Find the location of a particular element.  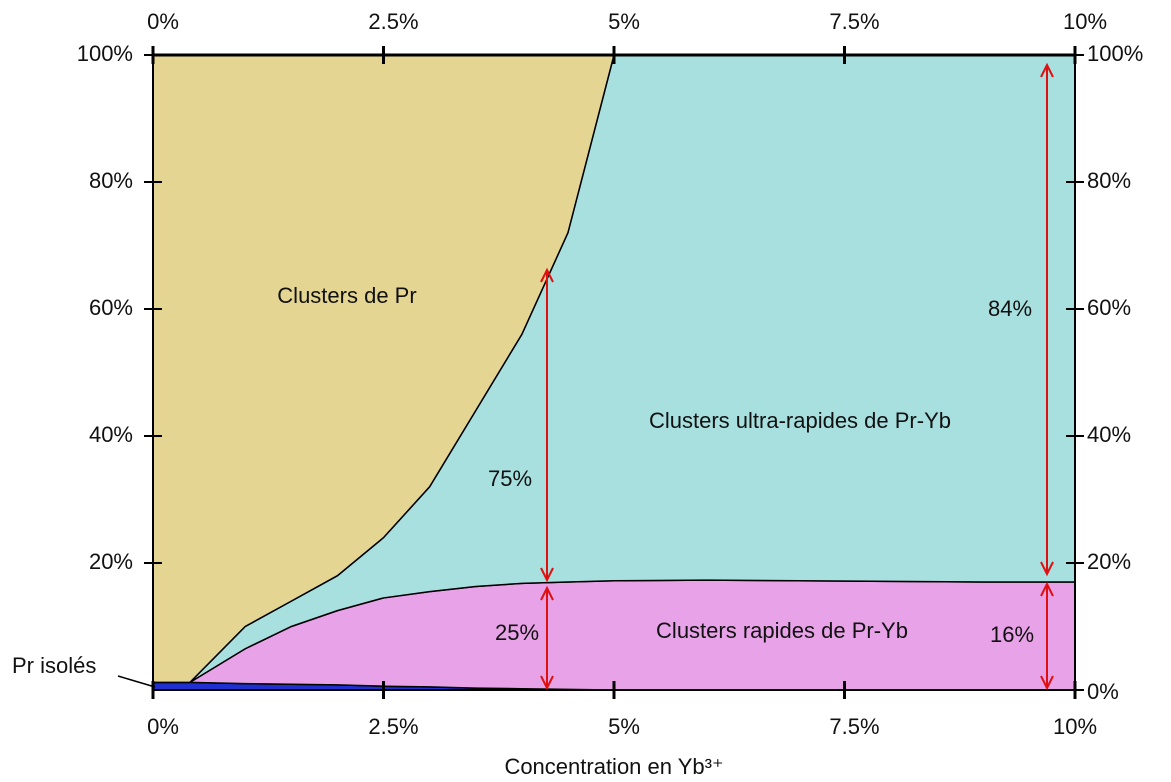

annotation: 75% is located at coordinates (510, 478).